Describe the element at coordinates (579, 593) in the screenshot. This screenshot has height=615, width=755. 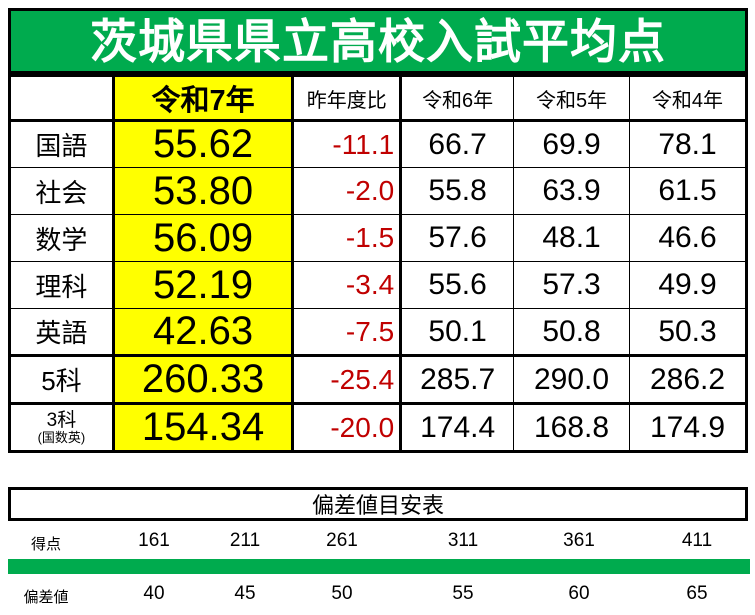
I see `deviation-value: 60` at that location.